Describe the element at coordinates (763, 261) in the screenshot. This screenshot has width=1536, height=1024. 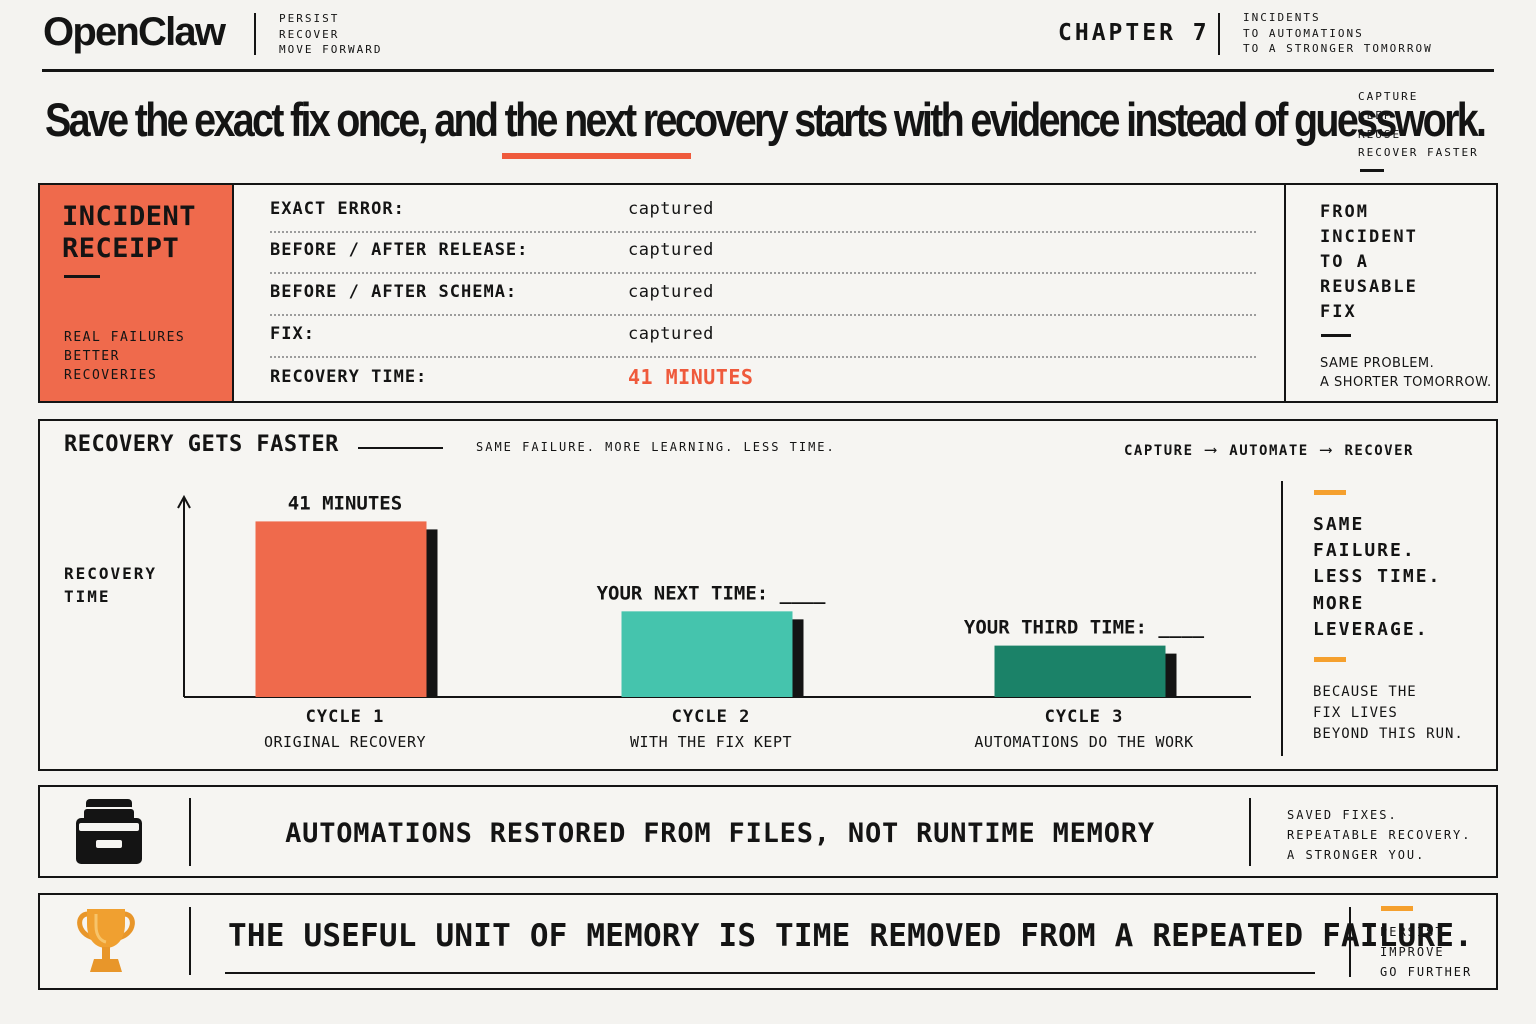
I see `receipt-row: BEFORE / AFTER RELEASE: captured` at that location.